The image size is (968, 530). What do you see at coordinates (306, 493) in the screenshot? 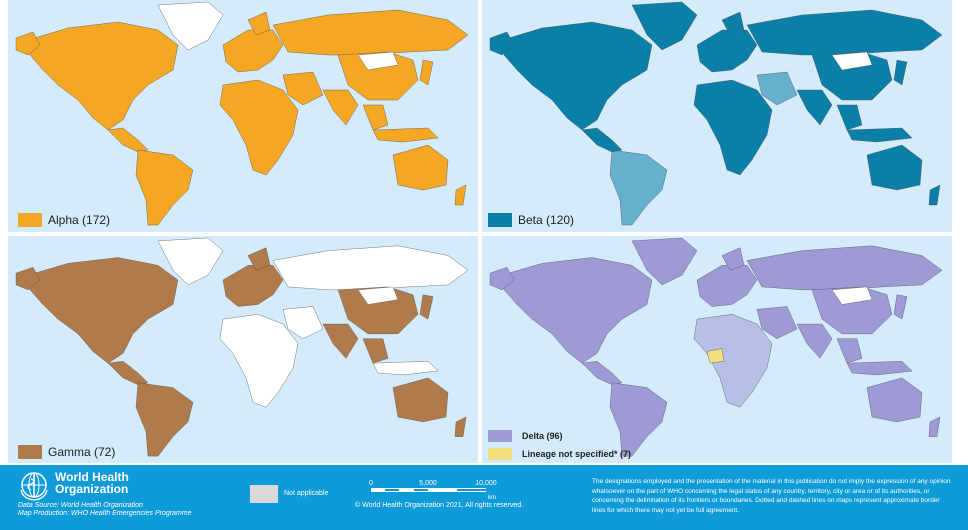
I see `not-applicable-label: Not applicable` at bounding box center [306, 493].